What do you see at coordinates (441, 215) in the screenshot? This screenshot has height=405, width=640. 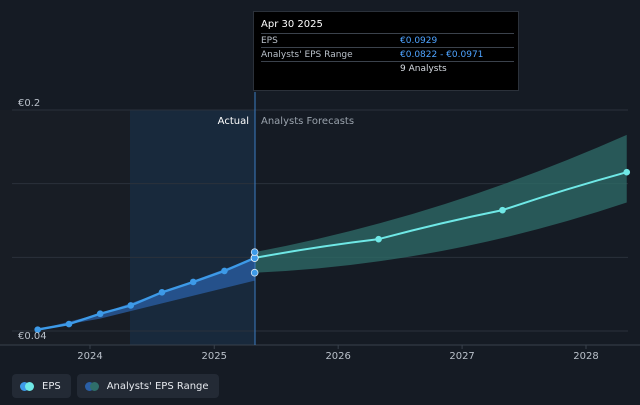 I see `forecast-line` at bounding box center [441, 215].